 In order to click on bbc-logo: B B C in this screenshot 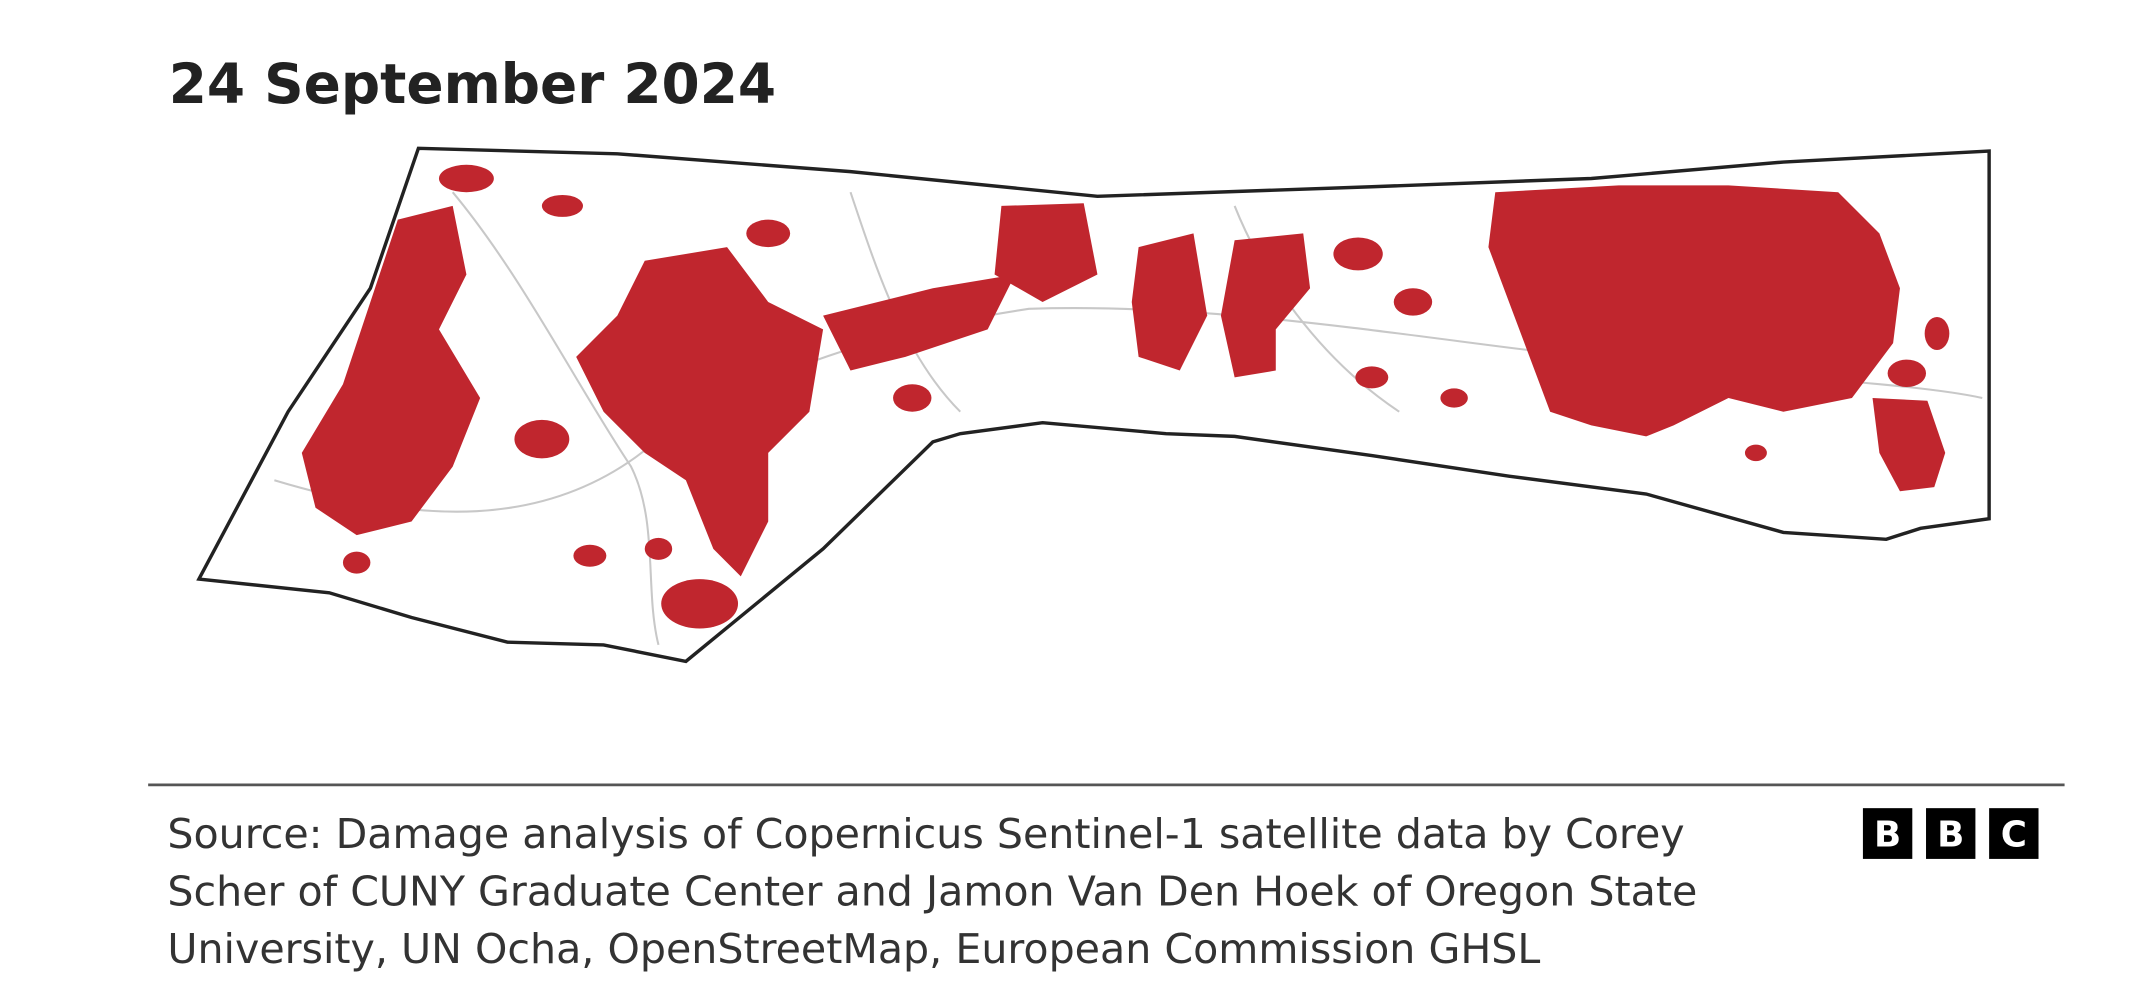, I will do `click(1950, 833)`.